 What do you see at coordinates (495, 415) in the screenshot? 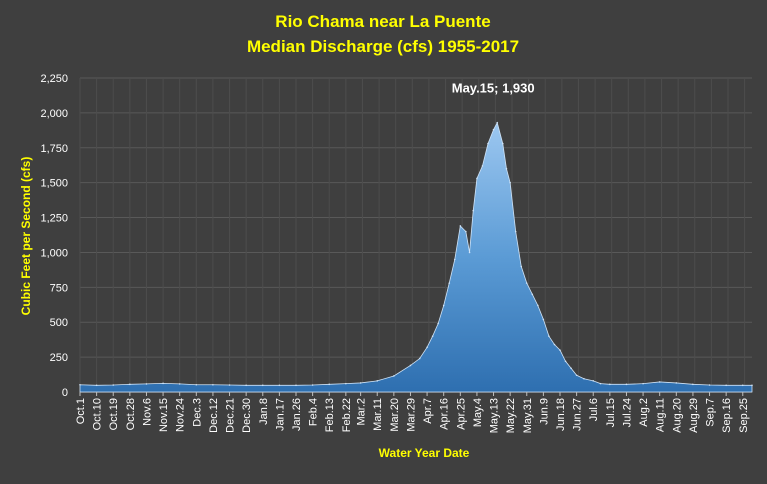
I see `x-tick-label: May.13` at bounding box center [495, 415].